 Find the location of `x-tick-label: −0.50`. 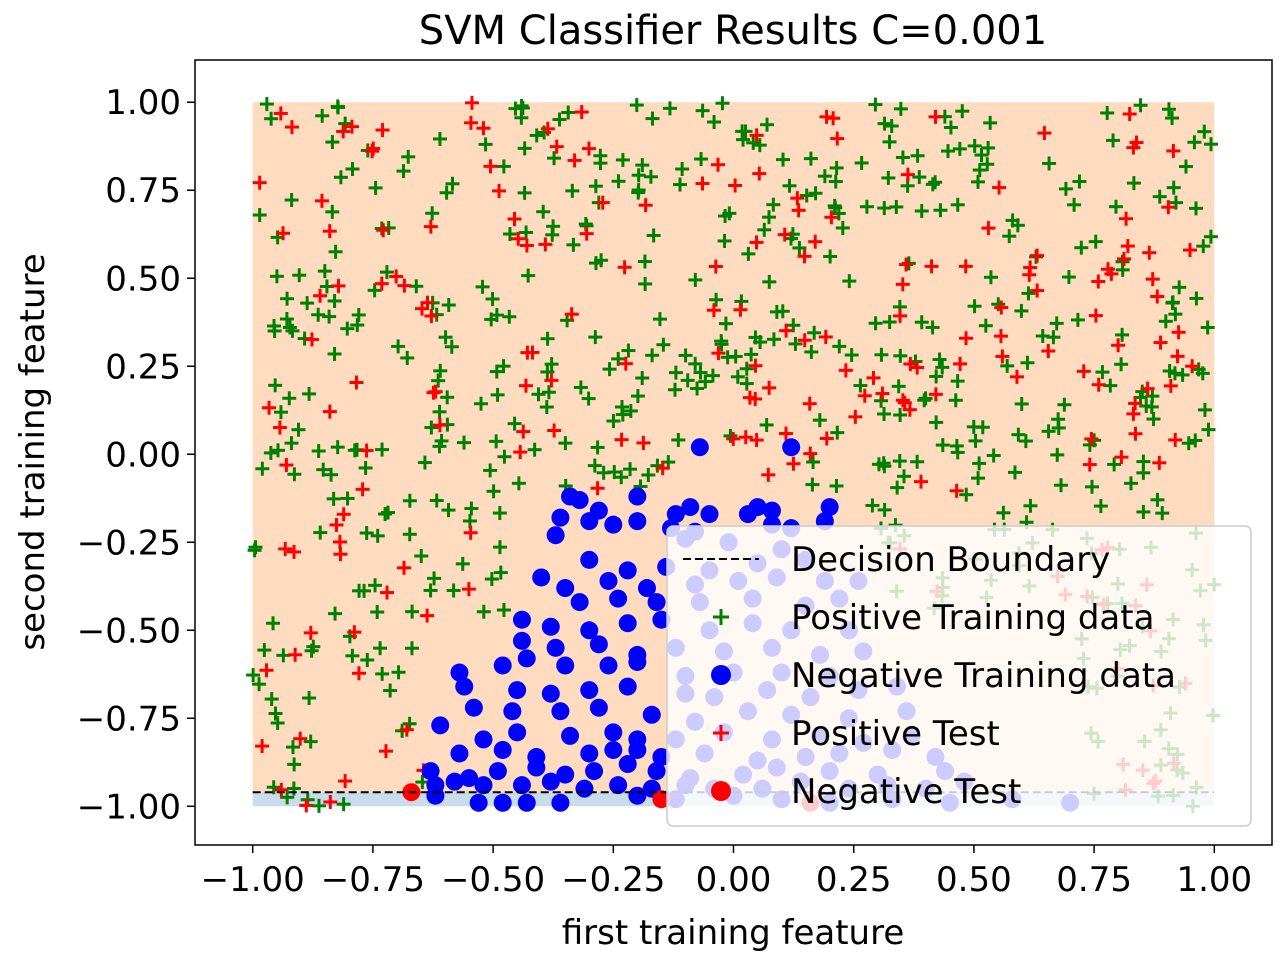

x-tick-label: −0.50 is located at coordinates (493, 880).